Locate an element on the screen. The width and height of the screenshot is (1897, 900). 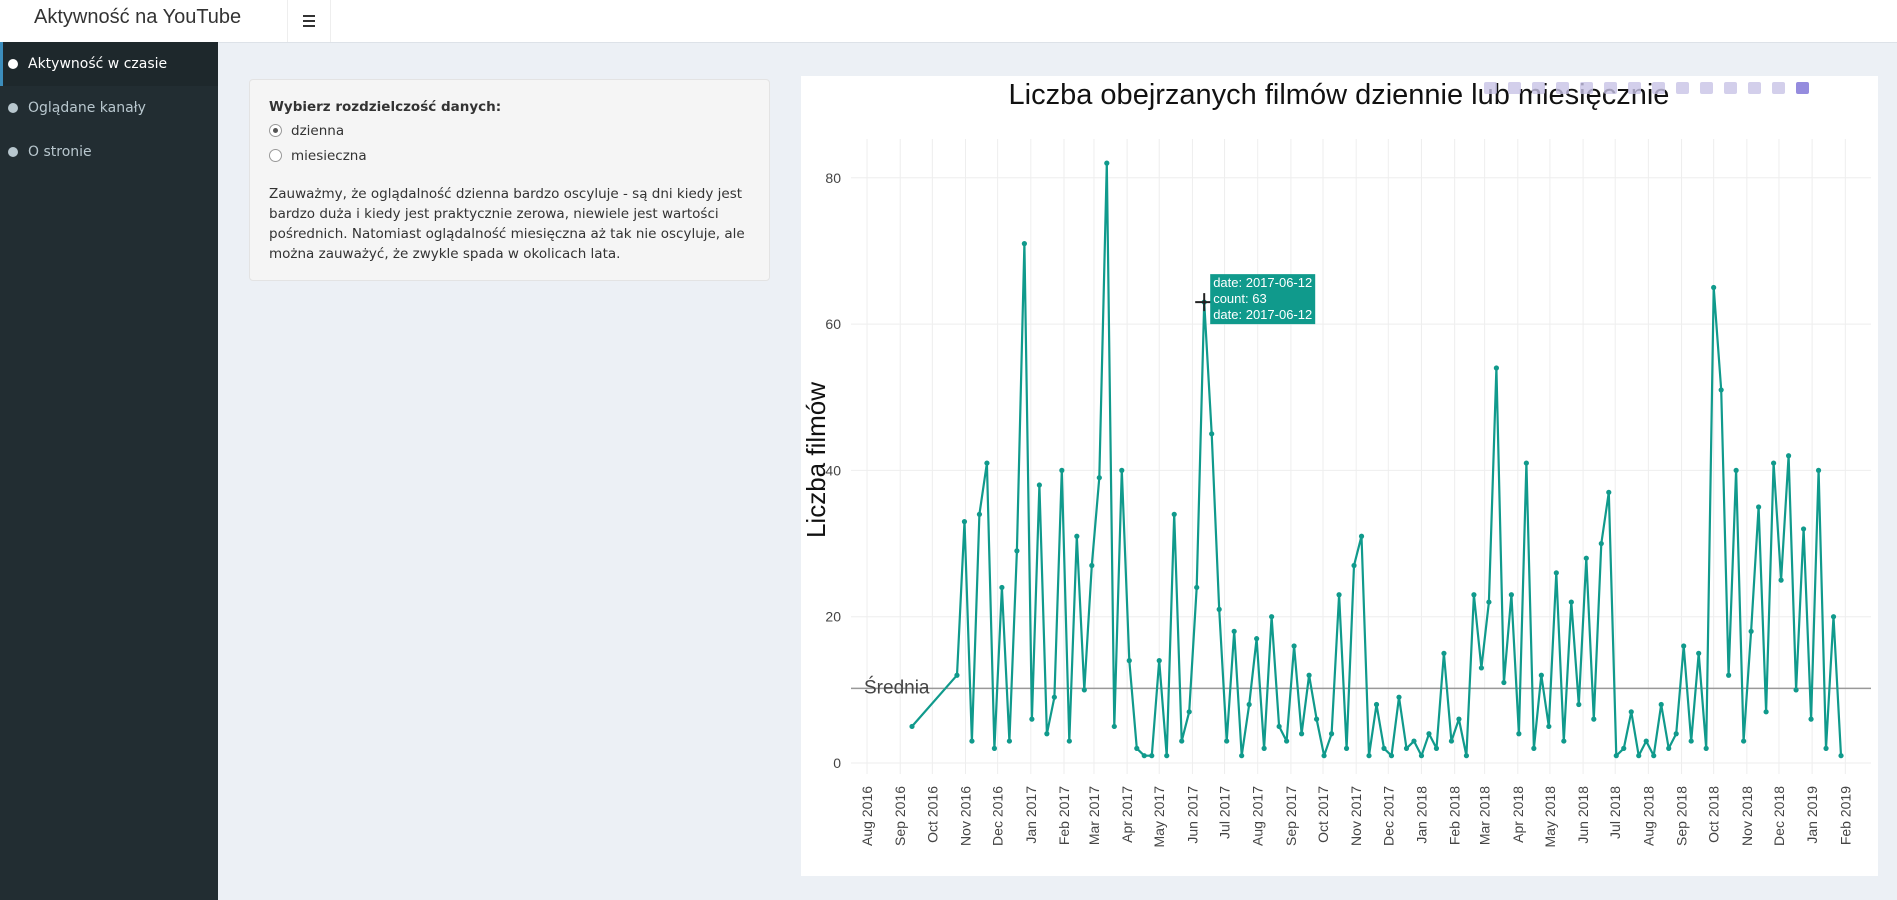
radio-option: dzienna is located at coordinates (306, 131).